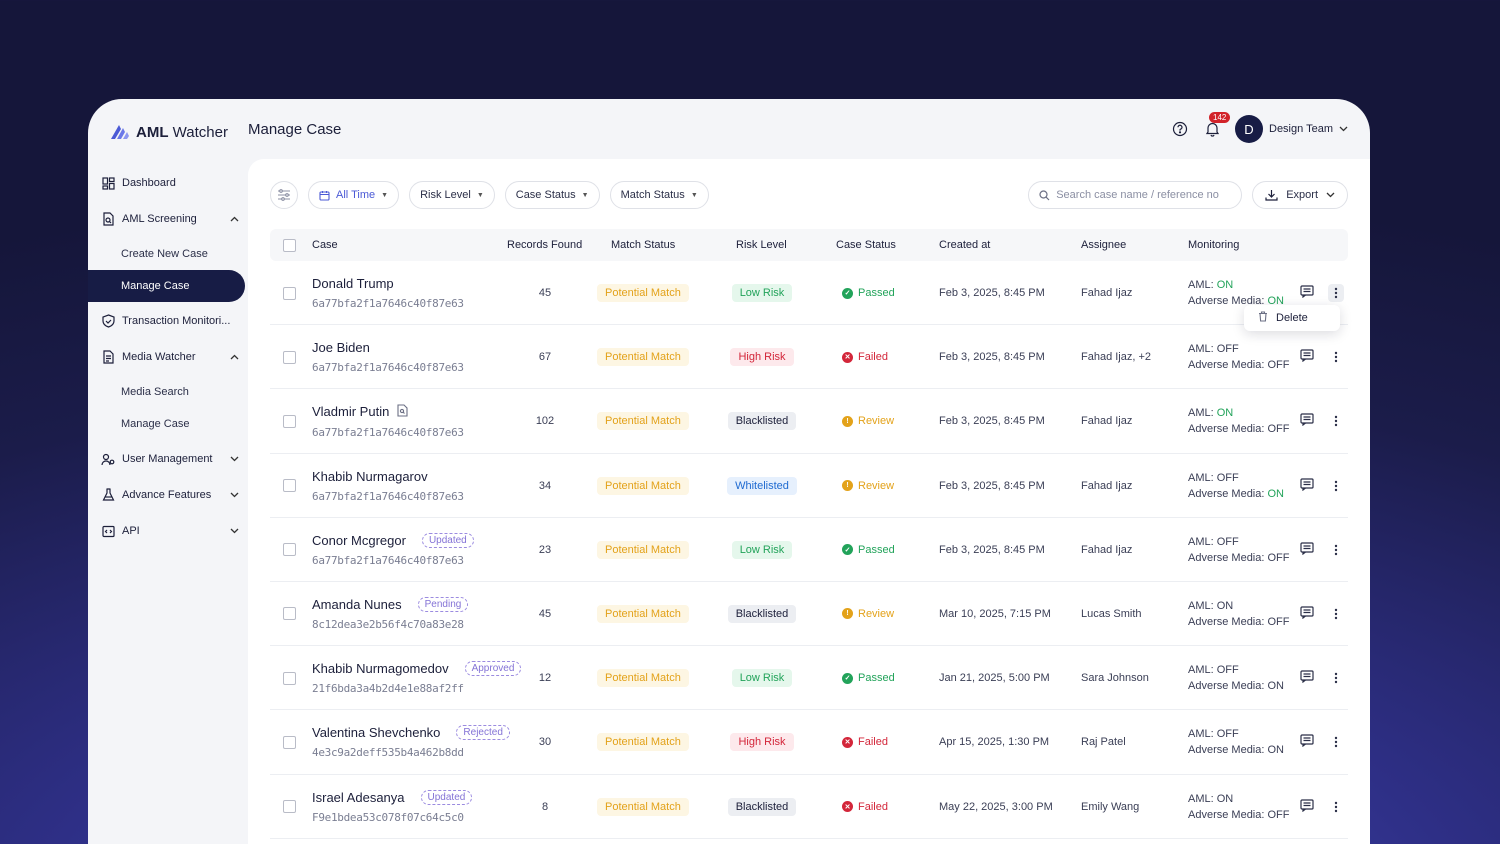 The image size is (1500, 844). What do you see at coordinates (1044, 194) in the screenshot?
I see `search-icon` at bounding box center [1044, 194].